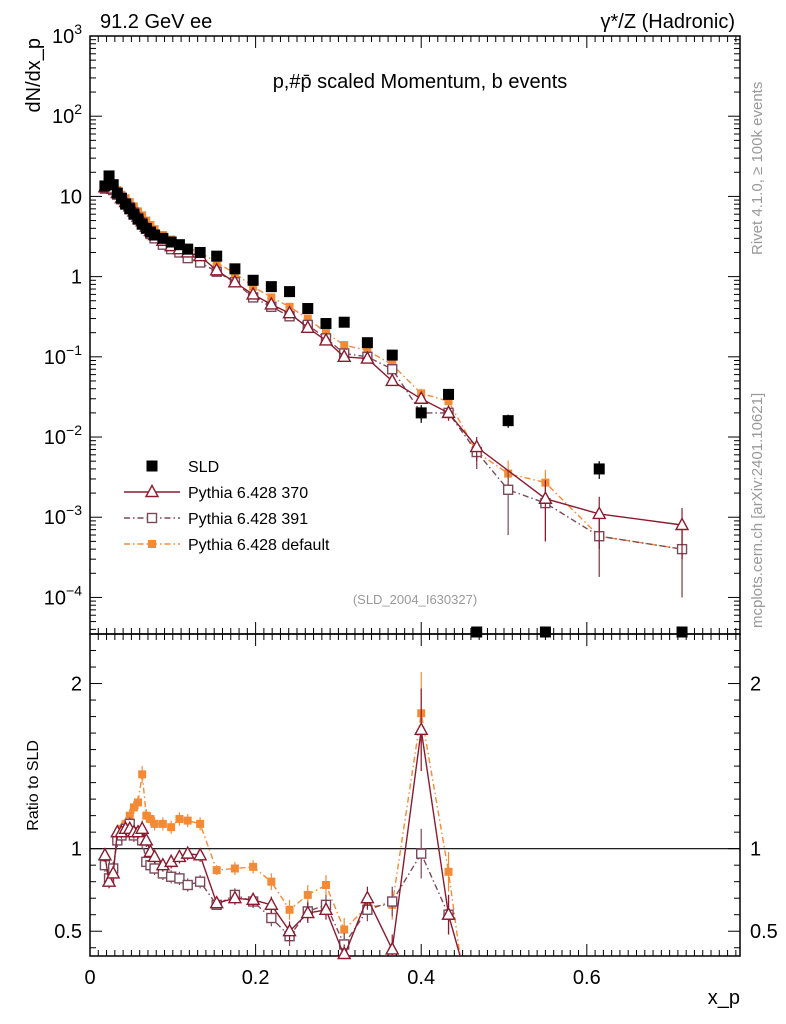 This screenshot has height=1024, width=786. I want to click on legend-label: Pythia 6.428 391, so click(248, 519).